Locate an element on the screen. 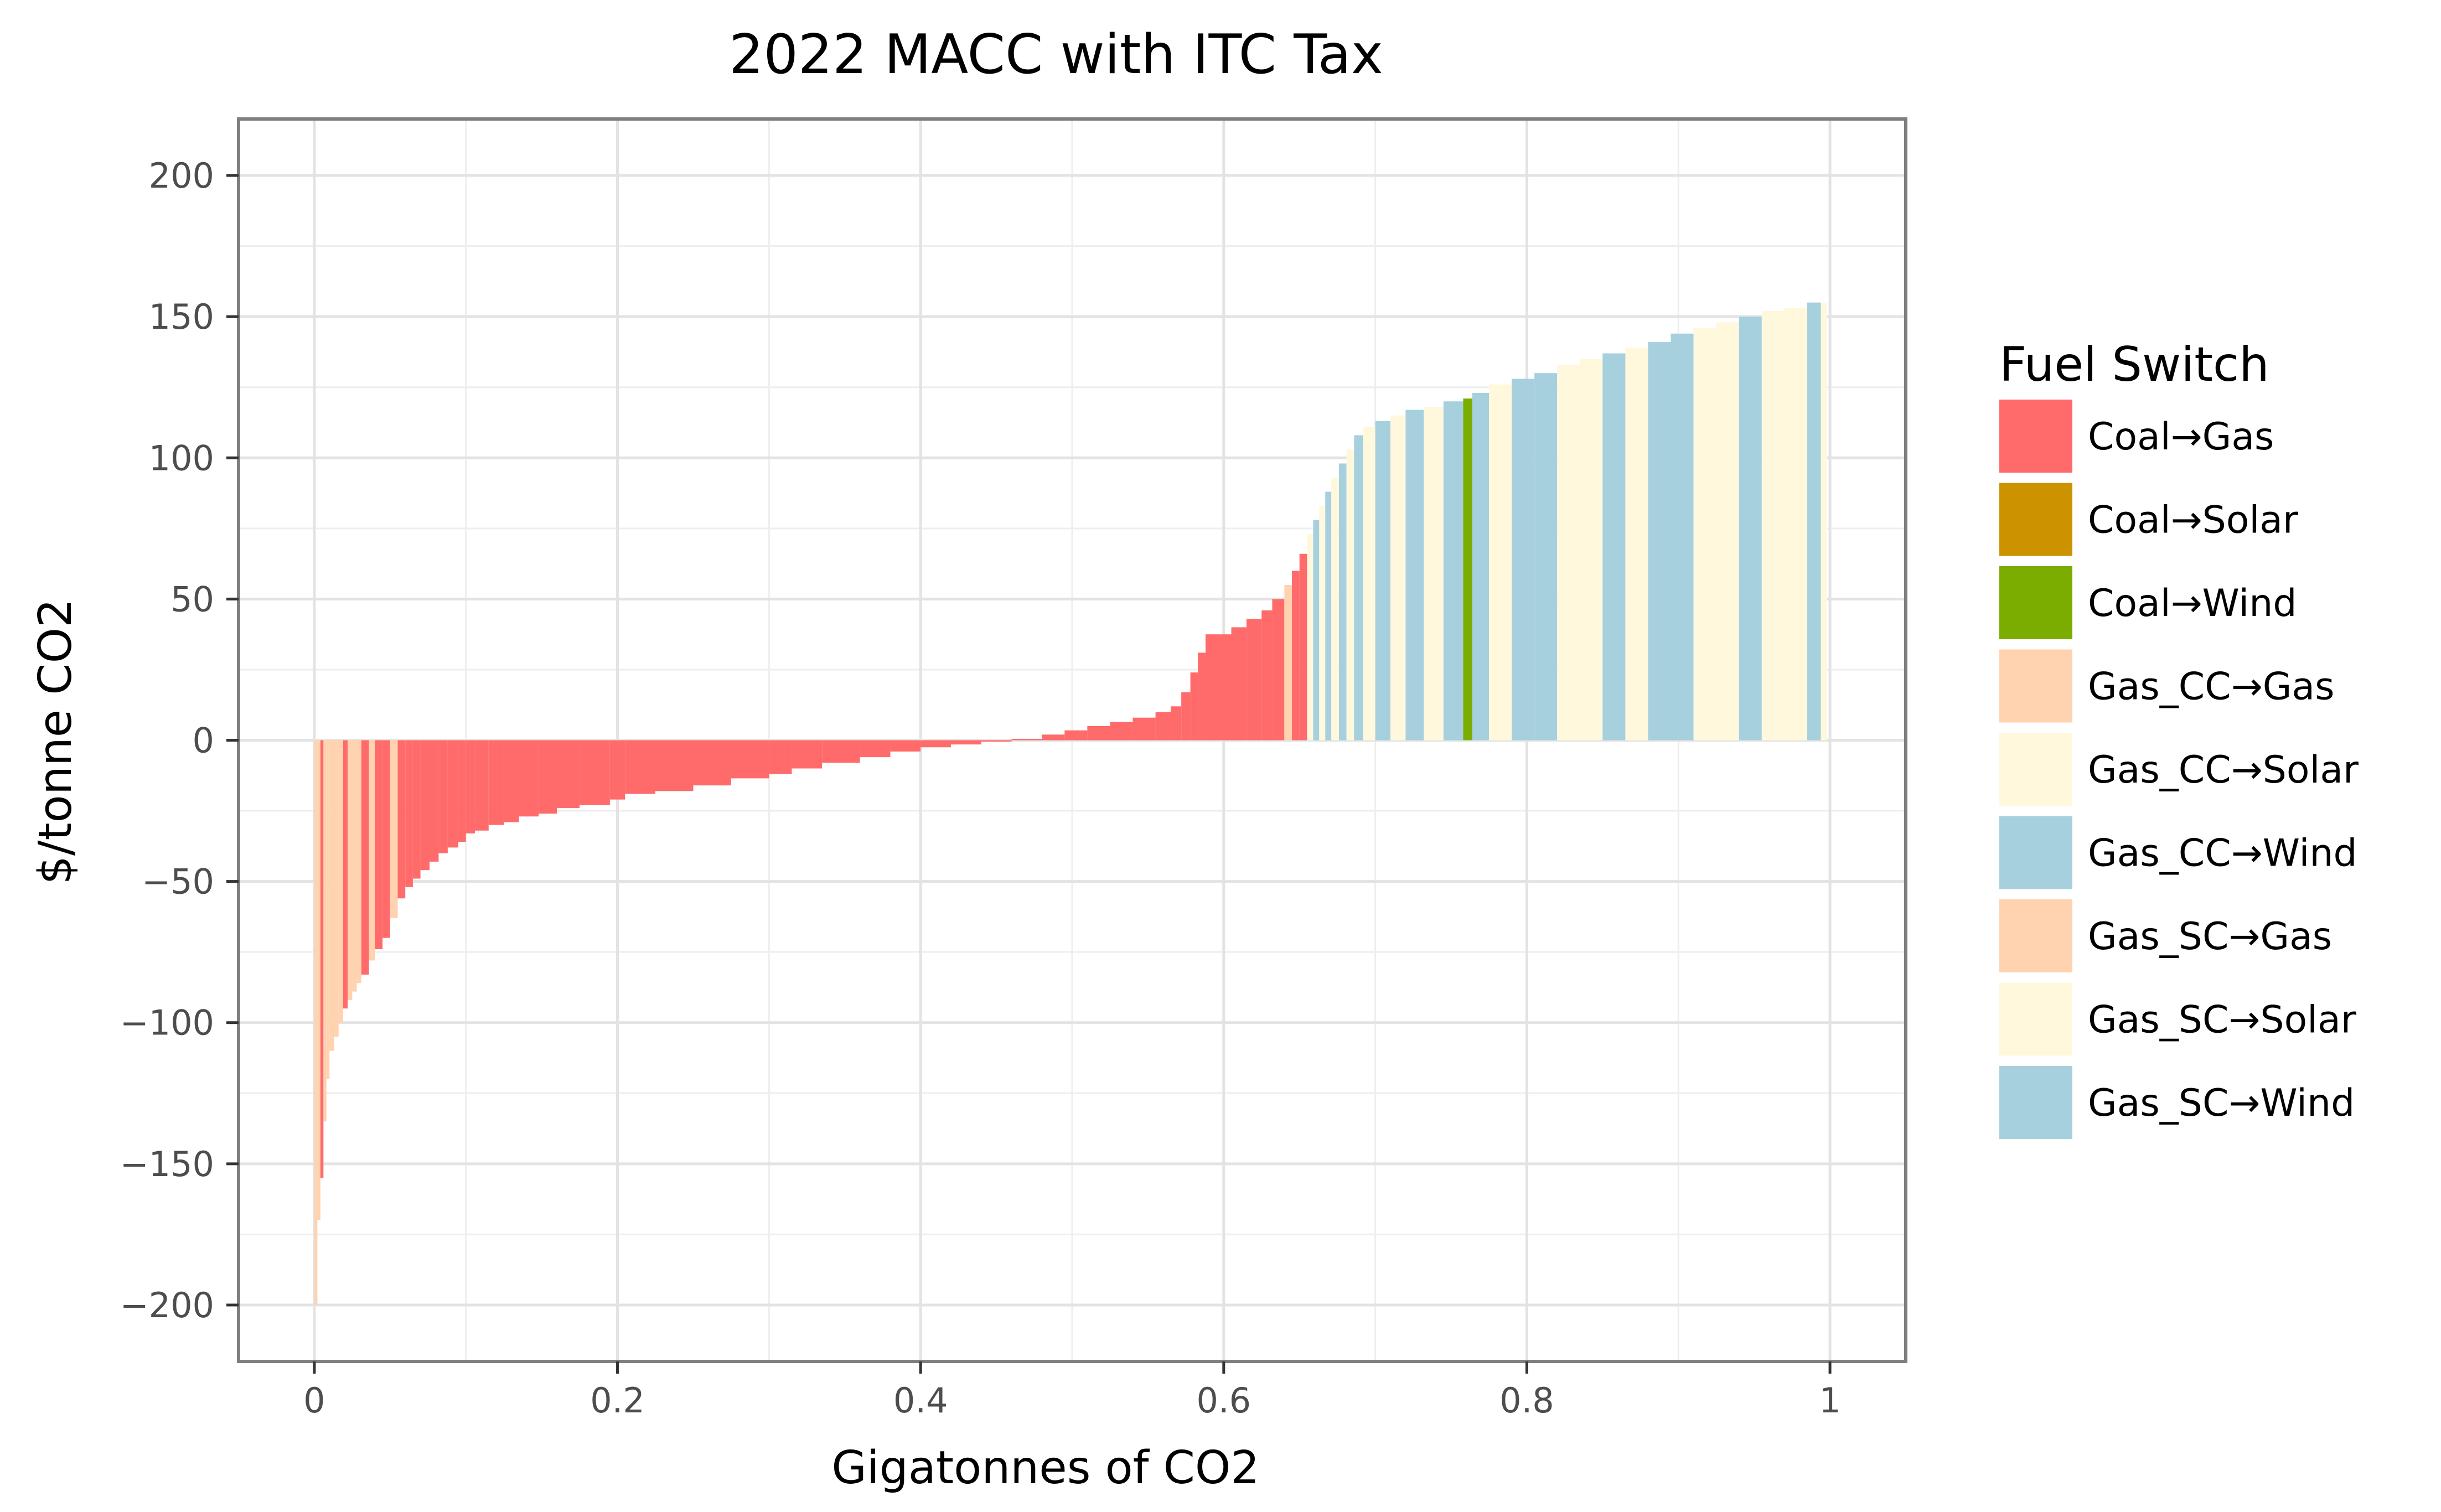 The height and width of the screenshot is (1512, 2441). y-tick-label: −200 is located at coordinates (167, 1305).